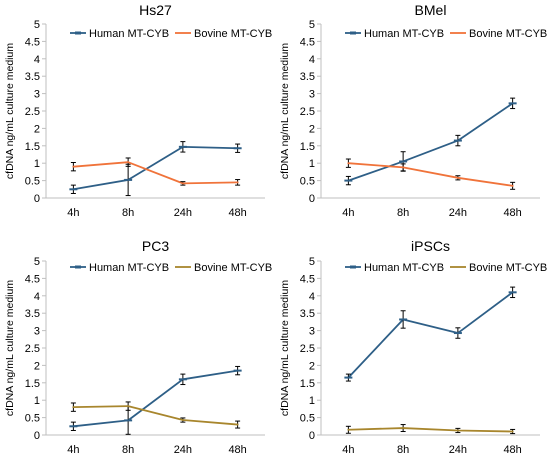  What do you see at coordinates (155, 246) in the screenshot?
I see `chart-title: PC3` at bounding box center [155, 246].